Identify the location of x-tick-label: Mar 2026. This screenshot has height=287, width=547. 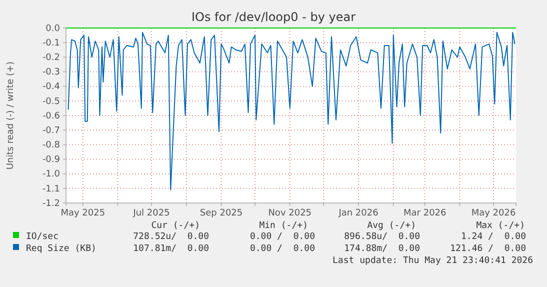
(425, 213).